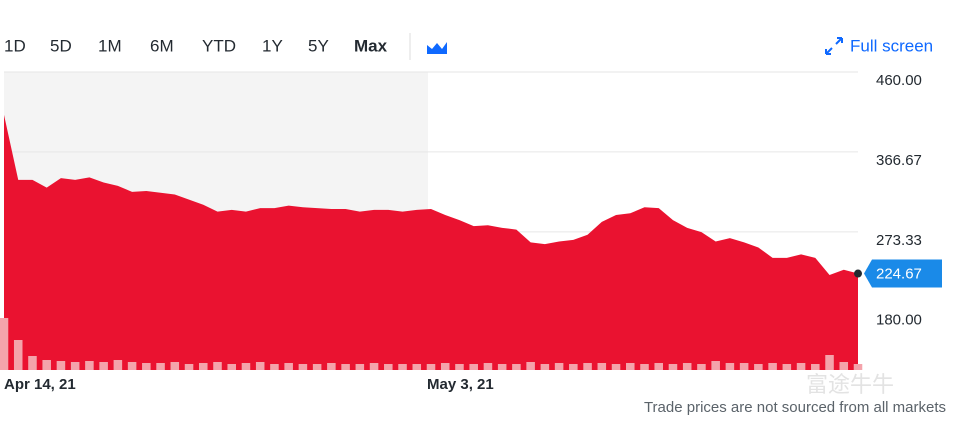 Image resolution: width=970 pixels, height=425 pixels. I want to click on range-button: Max, so click(371, 45).